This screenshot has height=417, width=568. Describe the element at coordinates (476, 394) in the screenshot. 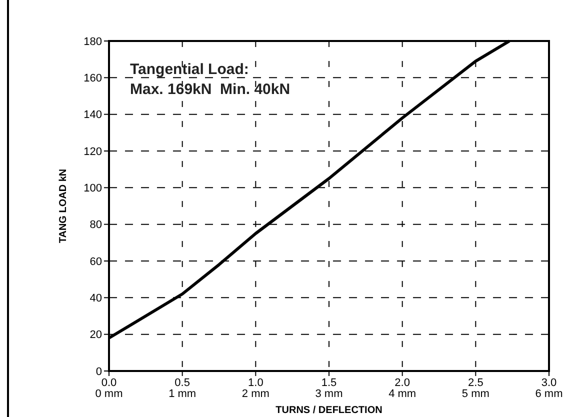

I see `x2-tick-label: 5 mm` at that location.